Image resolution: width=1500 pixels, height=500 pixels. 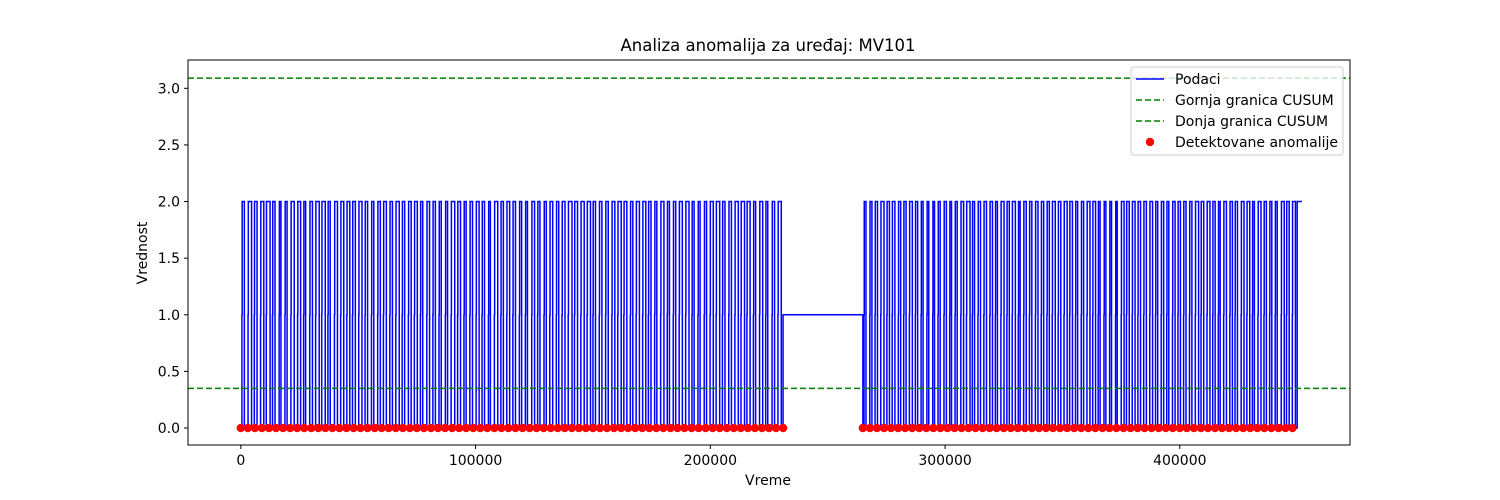 What do you see at coordinates (710, 461) in the screenshot?
I see `x-tick-label: 200000` at bounding box center [710, 461].